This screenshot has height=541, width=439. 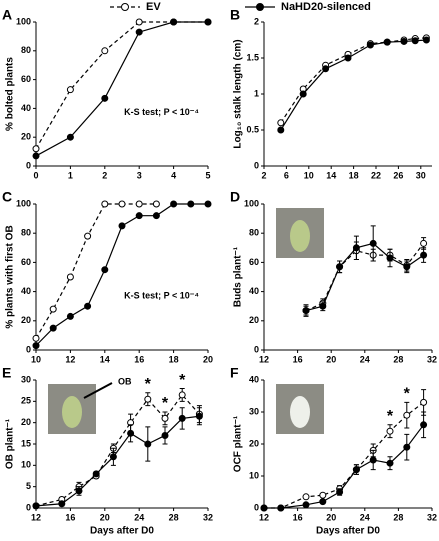 I want to click on x-tick-label: 18, so click(x=354, y=175).